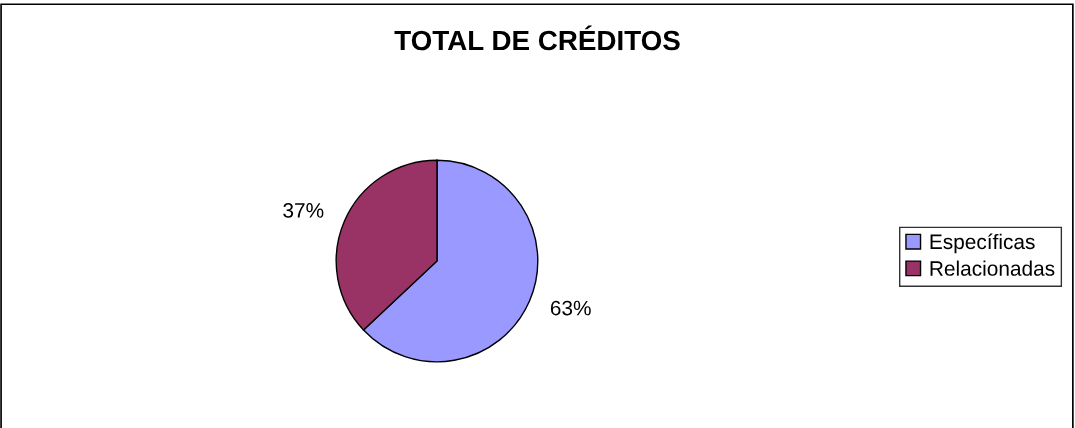  What do you see at coordinates (537, 38) in the screenshot?
I see `chart-title: TOTAL DE CRÉDITOS` at bounding box center [537, 38].